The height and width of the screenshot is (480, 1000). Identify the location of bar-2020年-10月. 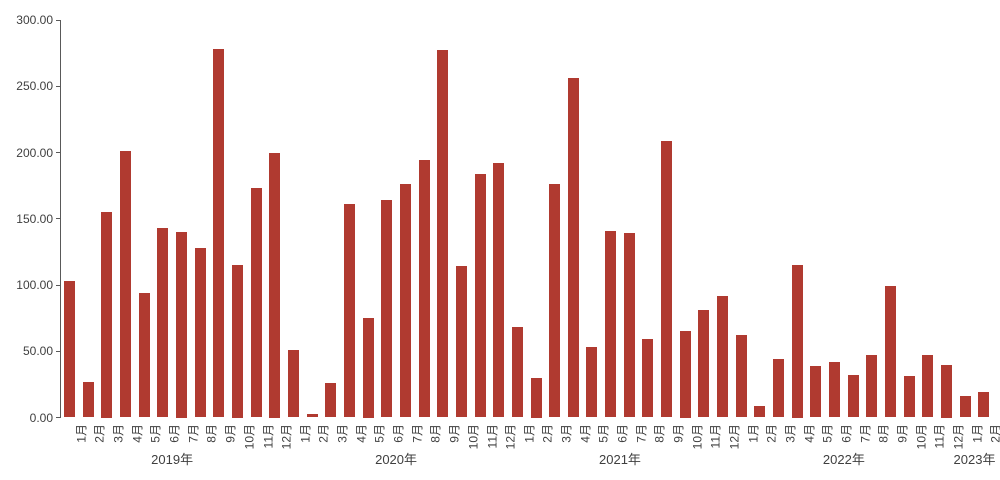
(461, 342).